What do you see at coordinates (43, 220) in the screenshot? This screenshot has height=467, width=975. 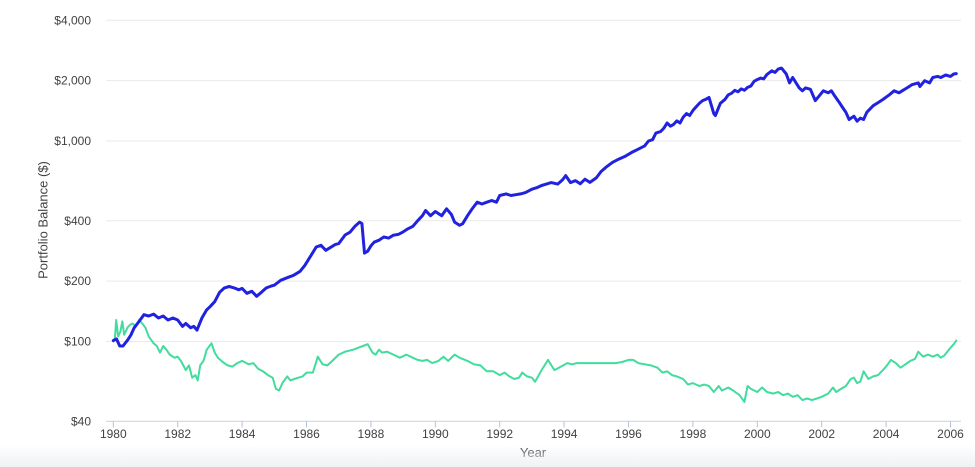 I see `y-axis-title: Portfolio Balance ($)` at bounding box center [43, 220].